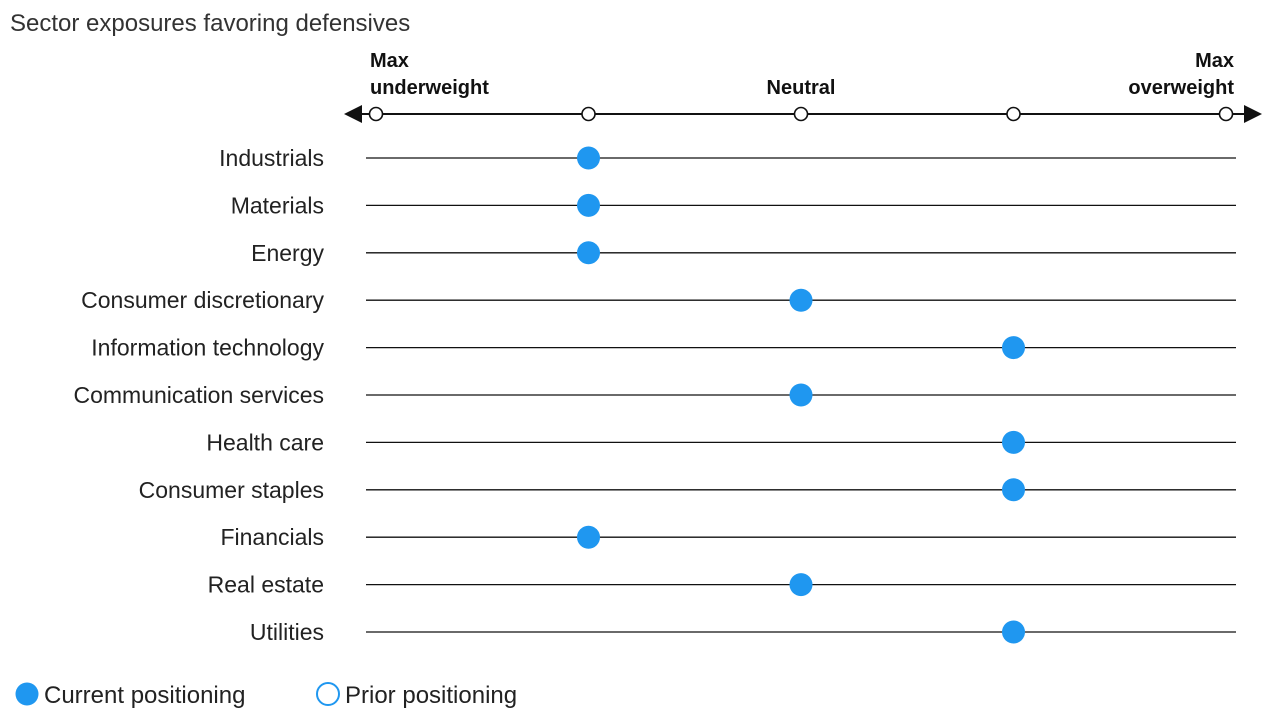 This screenshot has width=1280, height=720. What do you see at coordinates (265, 442) in the screenshot?
I see `sector-label: Health care` at bounding box center [265, 442].